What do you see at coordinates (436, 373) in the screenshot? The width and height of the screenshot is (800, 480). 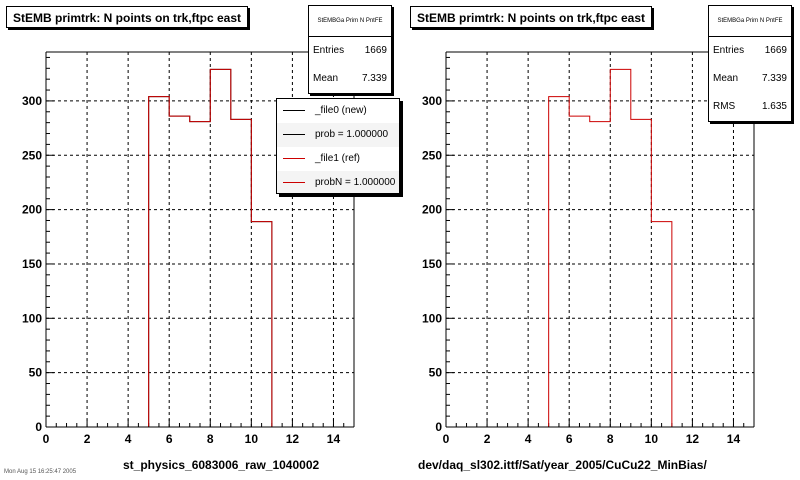 I see `right-ytick-label: 50` at bounding box center [436, 373].